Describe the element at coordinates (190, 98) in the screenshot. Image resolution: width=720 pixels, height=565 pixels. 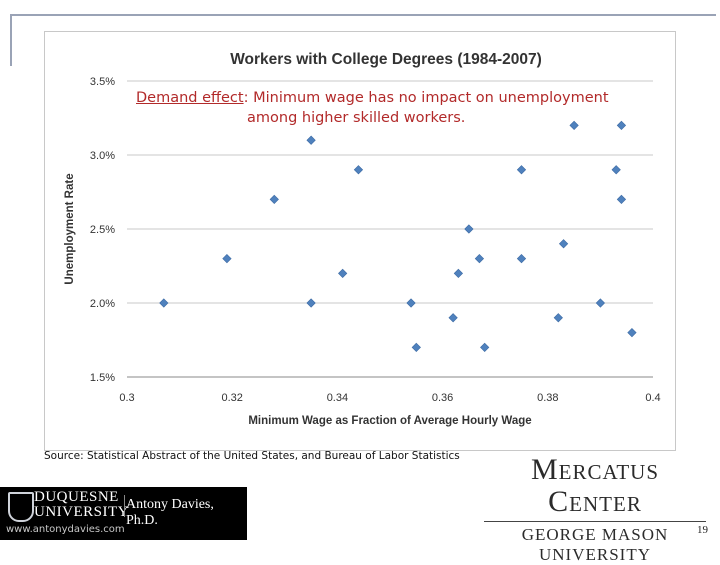
I see `annotation-label: Demand effect` at that location.